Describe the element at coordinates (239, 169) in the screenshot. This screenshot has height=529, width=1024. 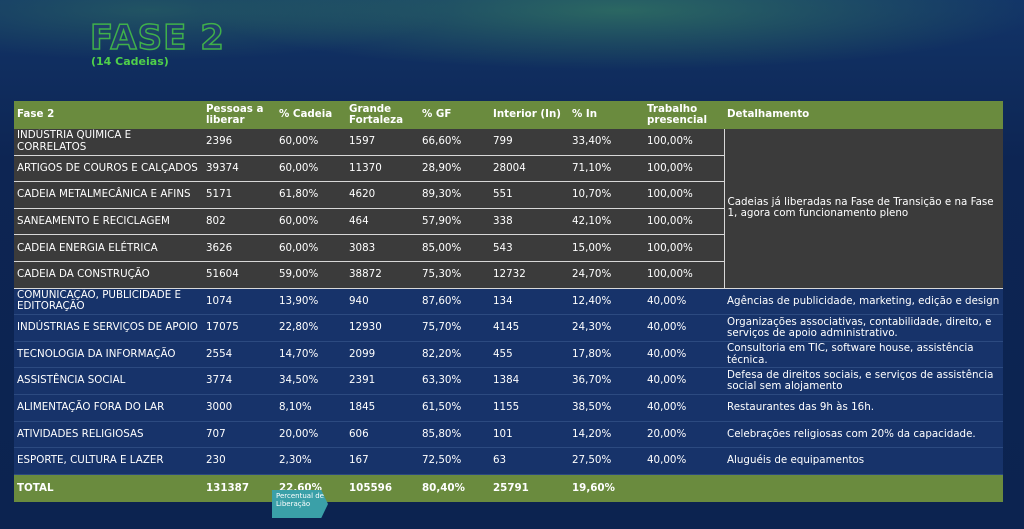
I see `cell: 39374` at that location.